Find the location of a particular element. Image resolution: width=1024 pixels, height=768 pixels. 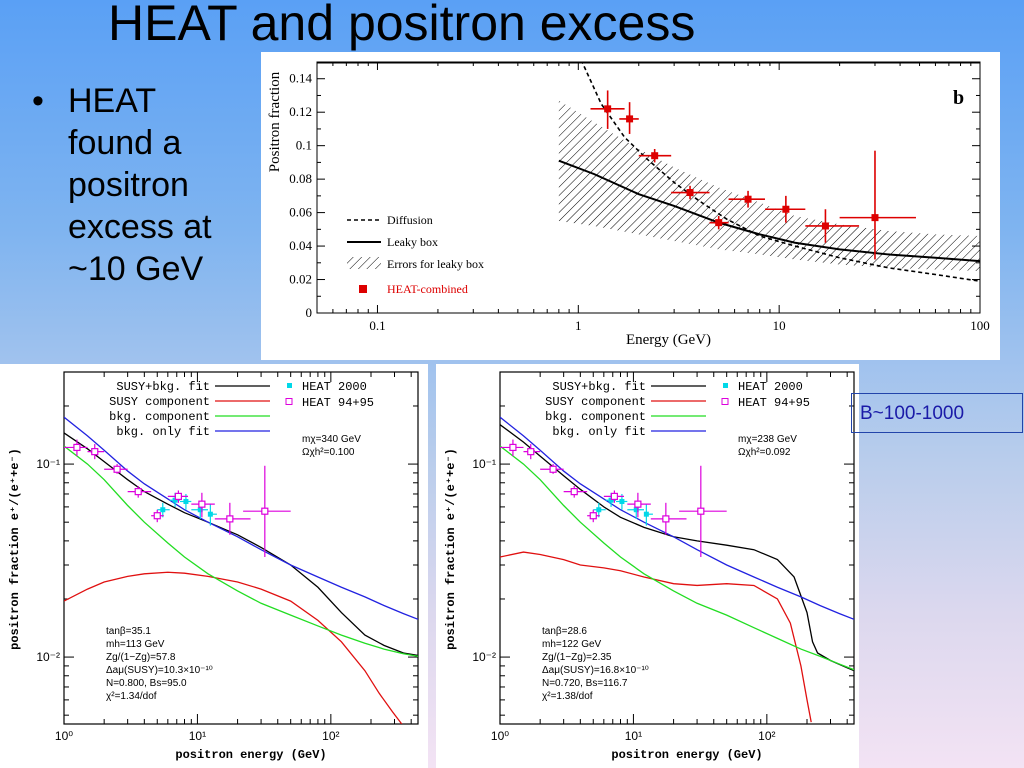

param-label: mχ=238 GeV is located at coordinates (767, 439).